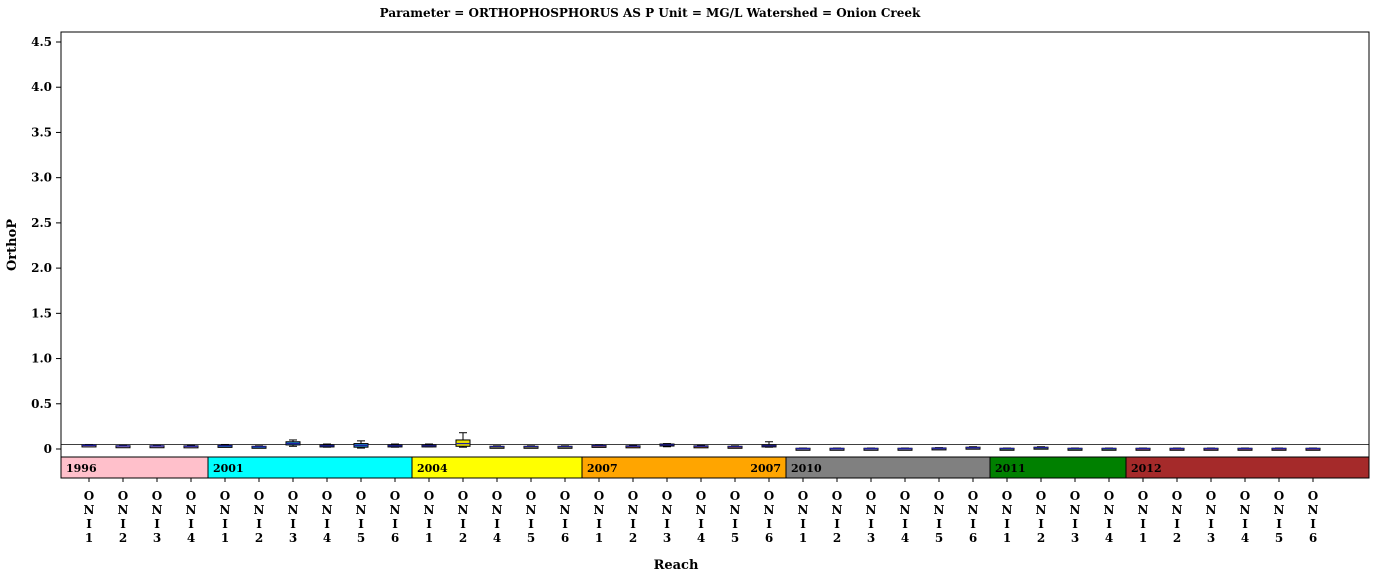 The width and height of the screenshot is (1379, 575). Describe the element at coordinates (41, 268) in the screenshot. I see `y-tick-label: 2.0` at that location.